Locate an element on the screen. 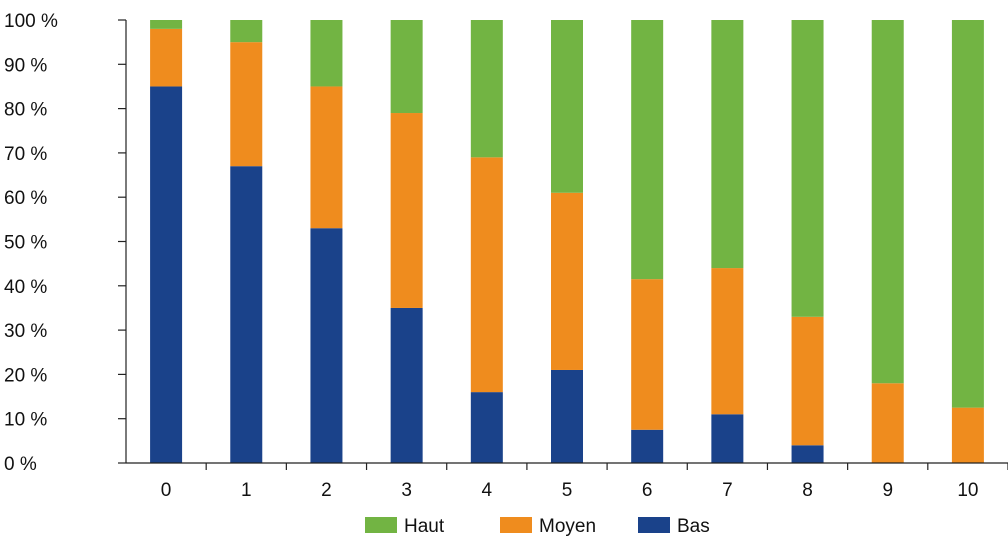  y-tick-label-30: 30 % is located at coordinates (25, 331).